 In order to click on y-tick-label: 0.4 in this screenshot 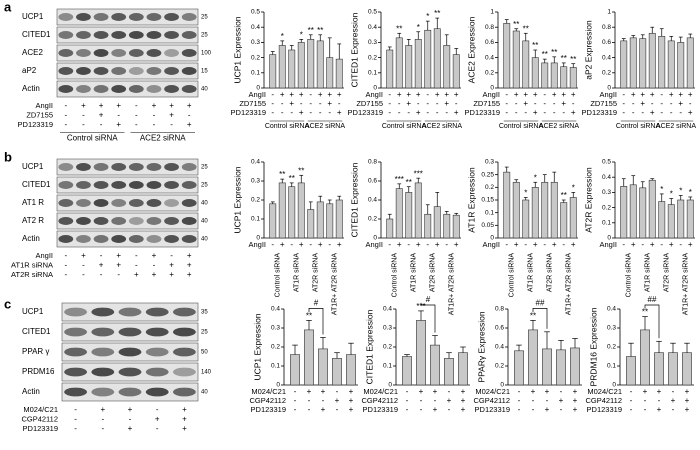, I will do `click(372, 27)`.